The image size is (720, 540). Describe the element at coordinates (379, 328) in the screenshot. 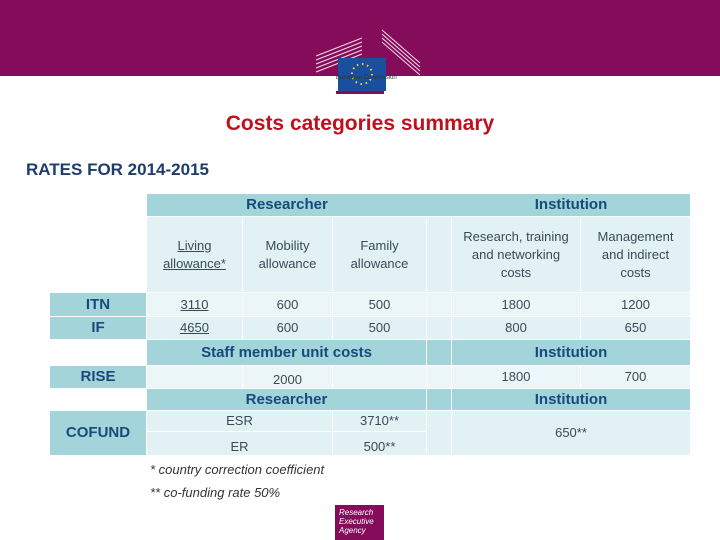

I see `if-family: 500` at that location.